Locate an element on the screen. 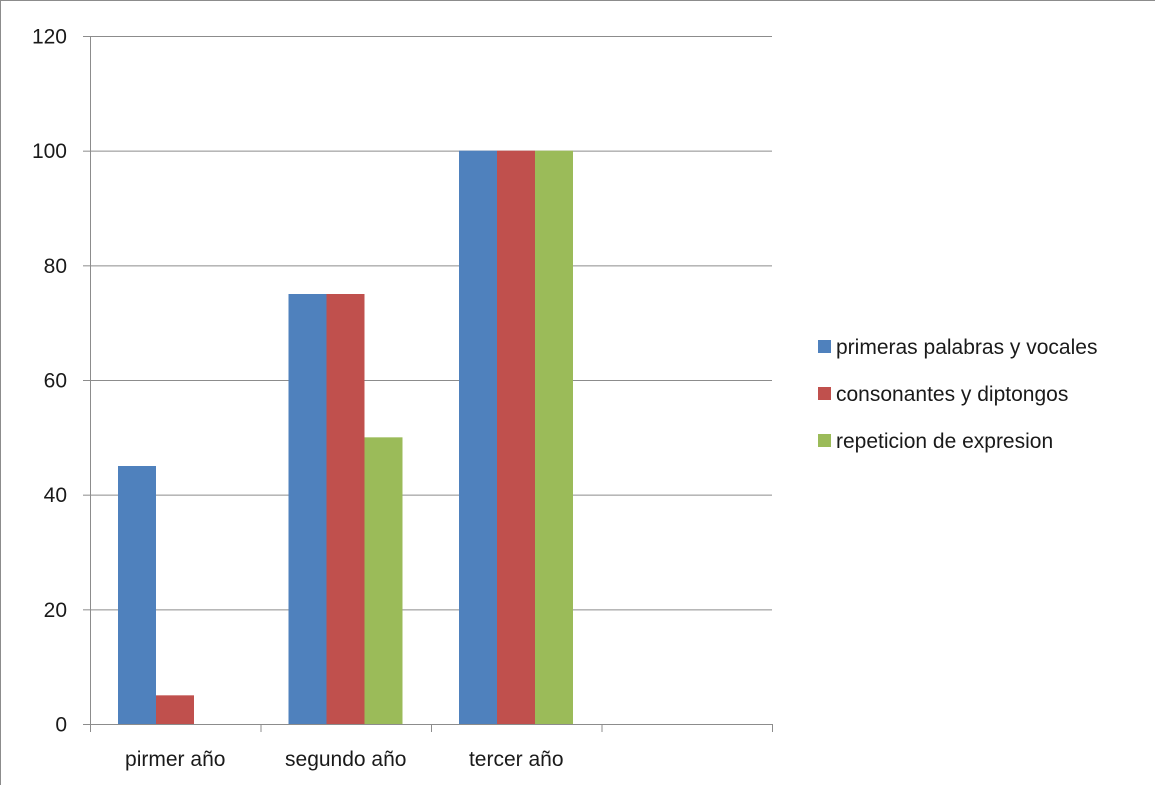 The width and height of the screenshot is (1156, 786). y-axis-ticks: 0 20 40 60 80 100 120 is located at coordinates (61, 381).